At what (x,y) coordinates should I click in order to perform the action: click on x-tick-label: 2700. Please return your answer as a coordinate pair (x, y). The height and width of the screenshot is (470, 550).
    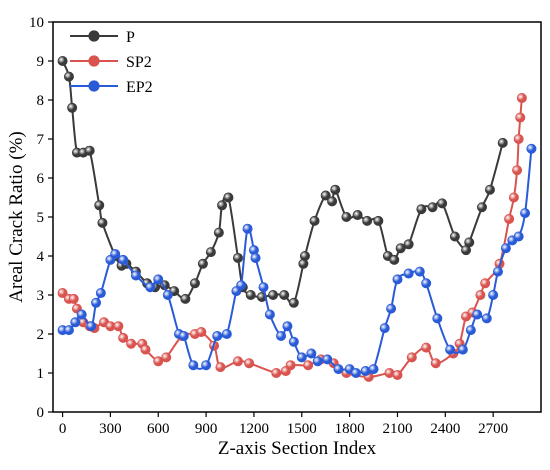
    Looking at the image, I should click on (493, 429).